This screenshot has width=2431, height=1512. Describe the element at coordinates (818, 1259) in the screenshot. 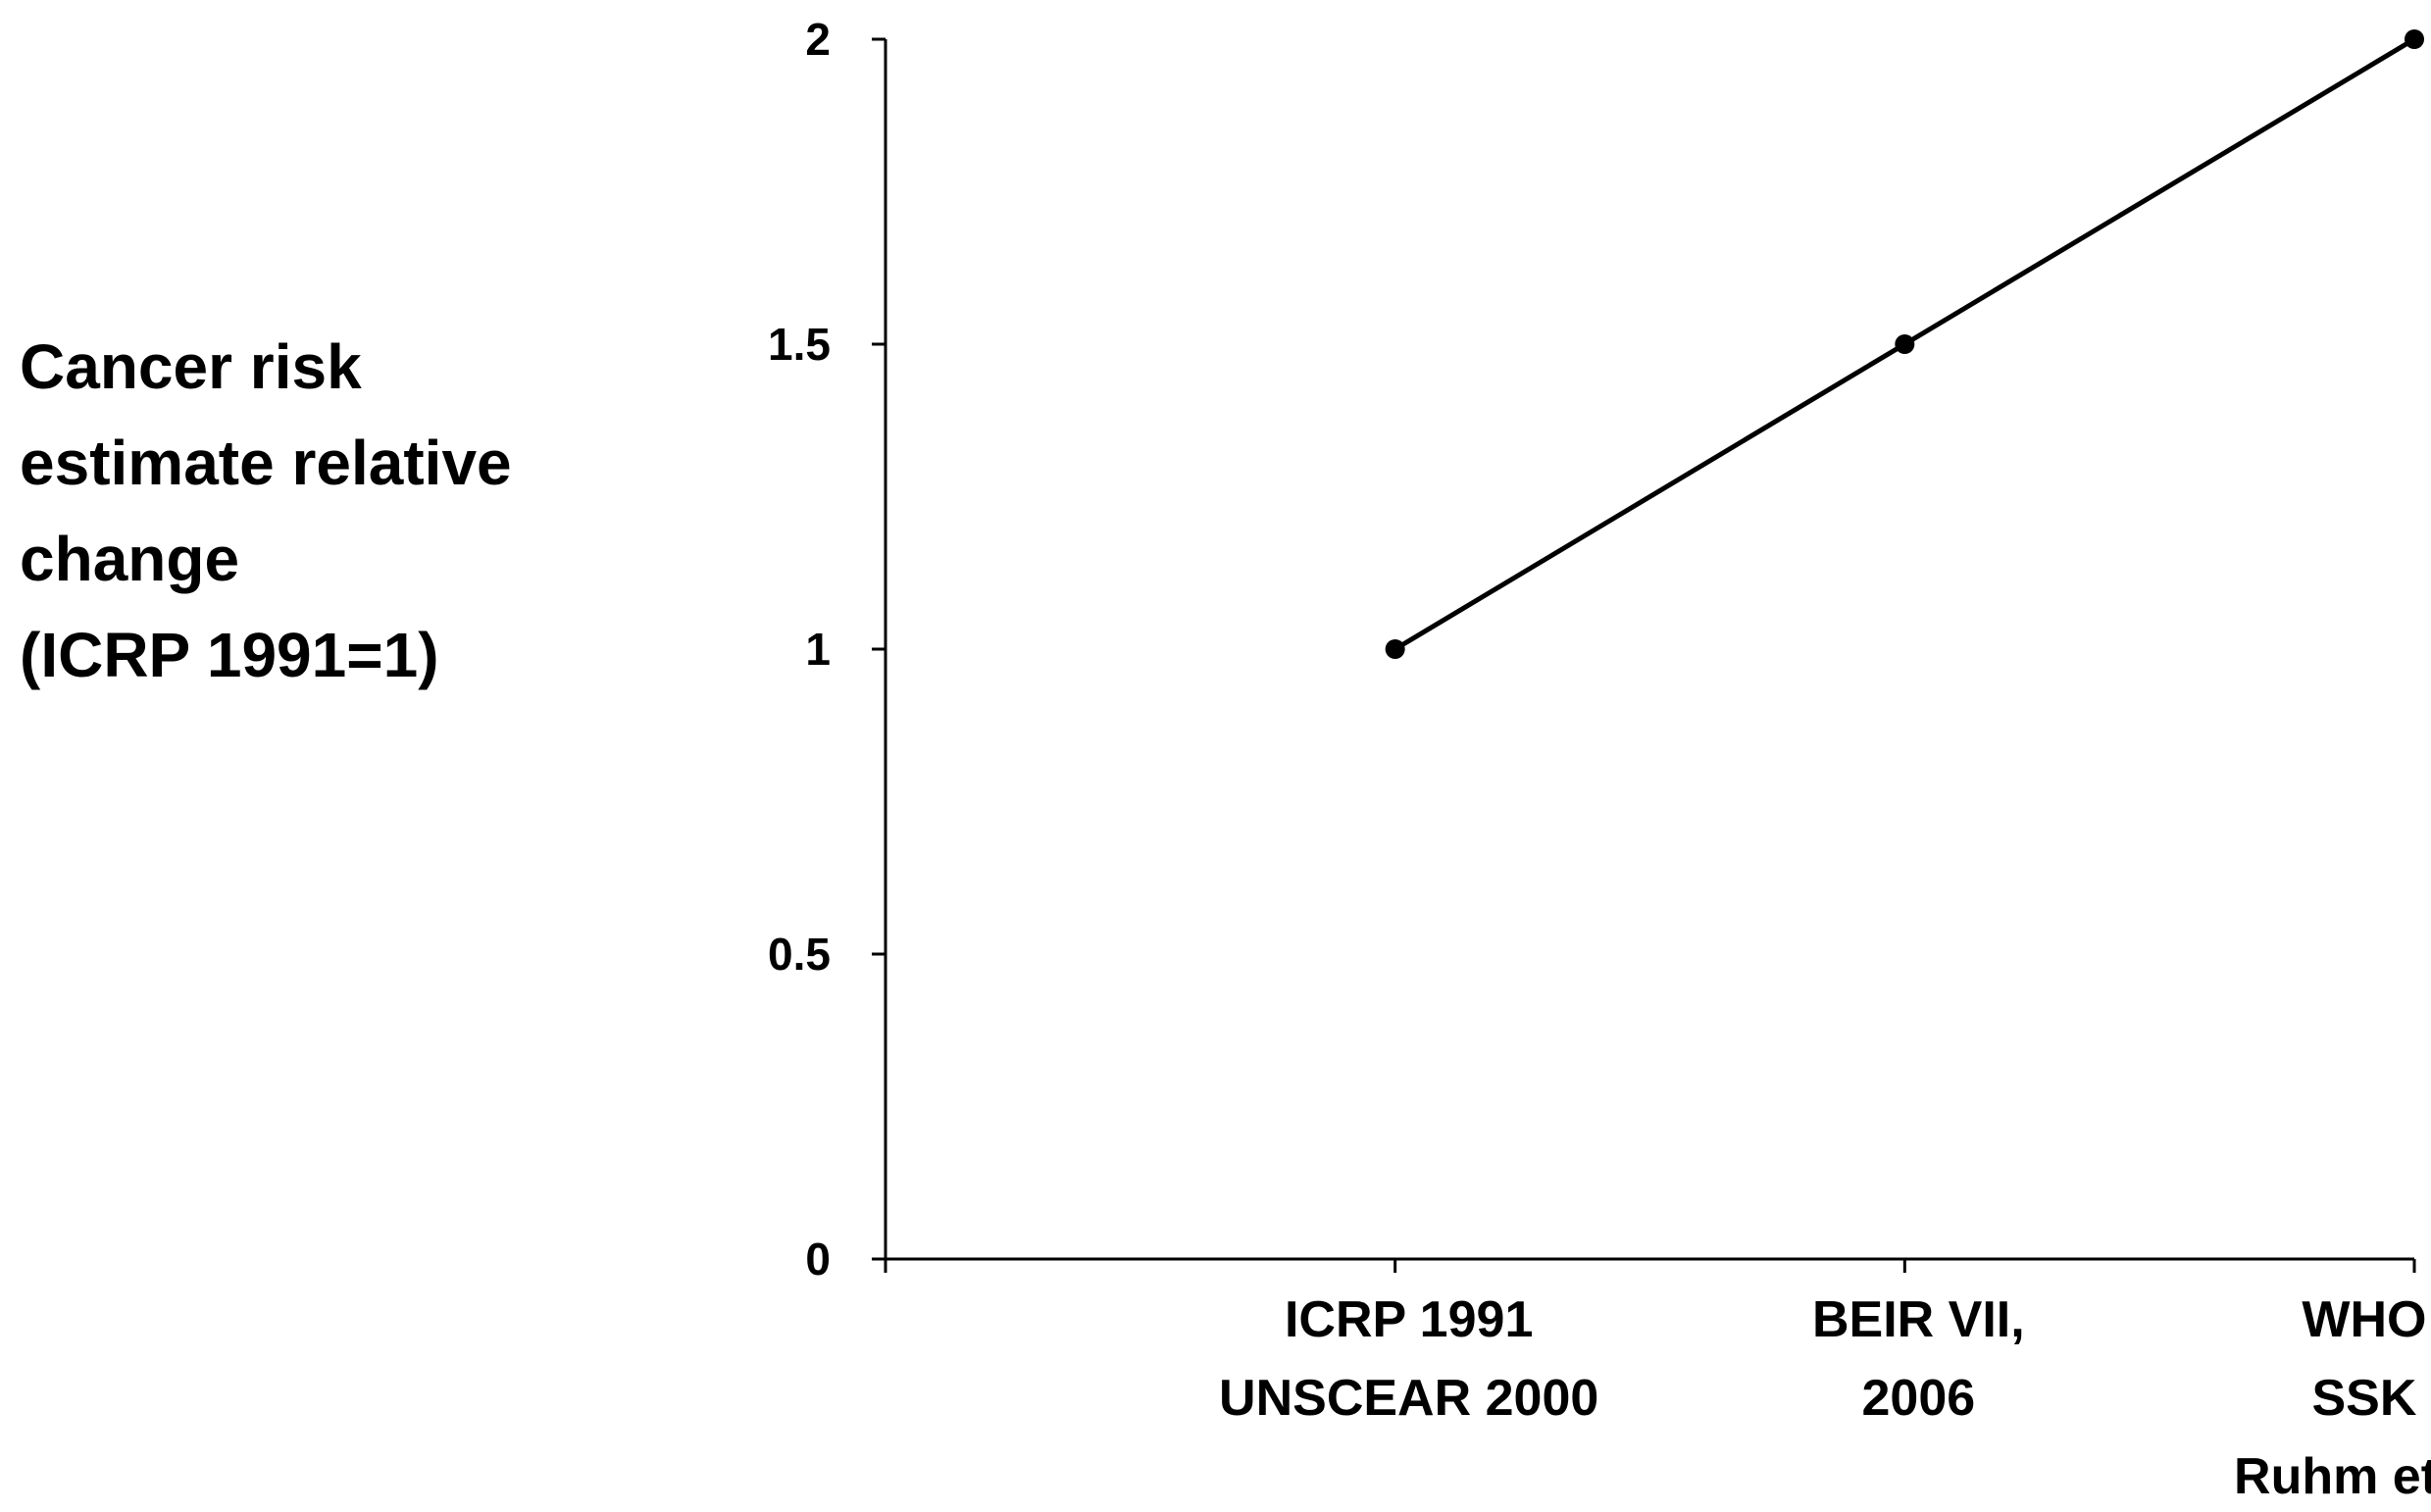

I see `y-tick-label: 0` at that location.